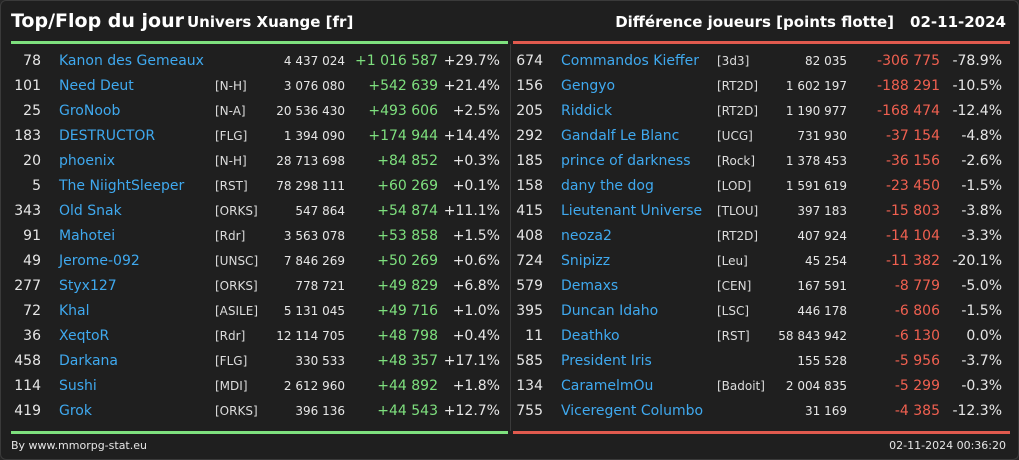 The height and width of the screenshot is (460, 1019). What do you see at coordinates (87, 236) in the screenshot?
I see `player-name-link: Mahotei` at bounding box center [87, 236].